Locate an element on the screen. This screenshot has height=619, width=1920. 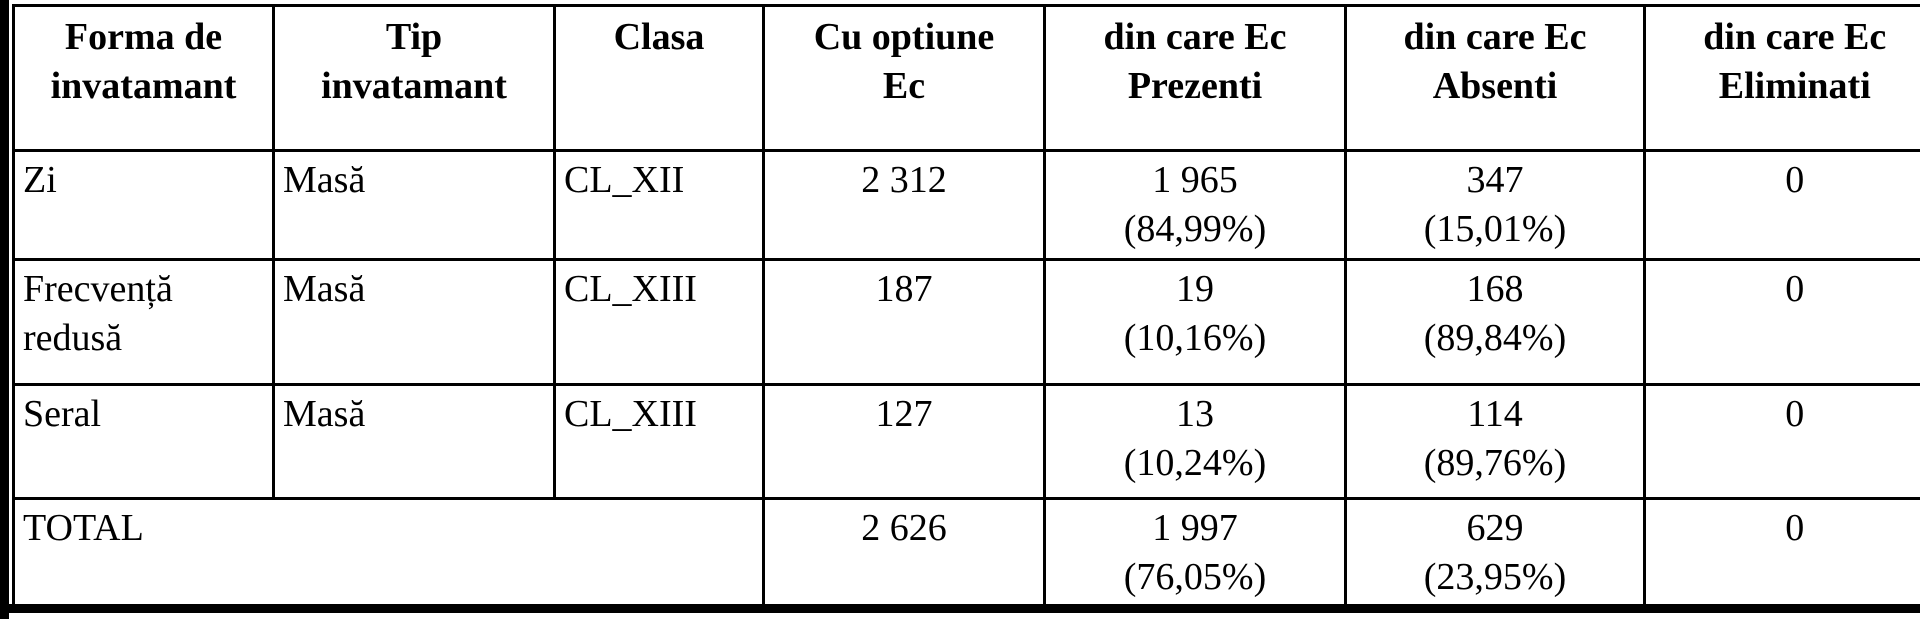
header-din-care-ec-prezenti: din care Ec Prezenti is located at coordinates (1195, 78).